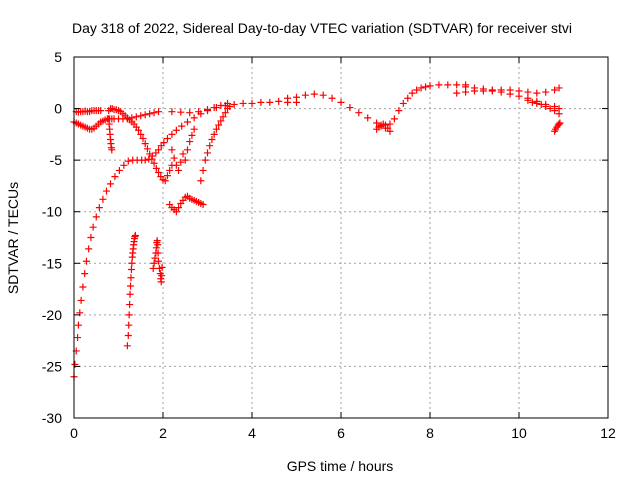 This screenshot has width=640, height=480. I want to click on x-tick-label: 6, so click(341, 433).